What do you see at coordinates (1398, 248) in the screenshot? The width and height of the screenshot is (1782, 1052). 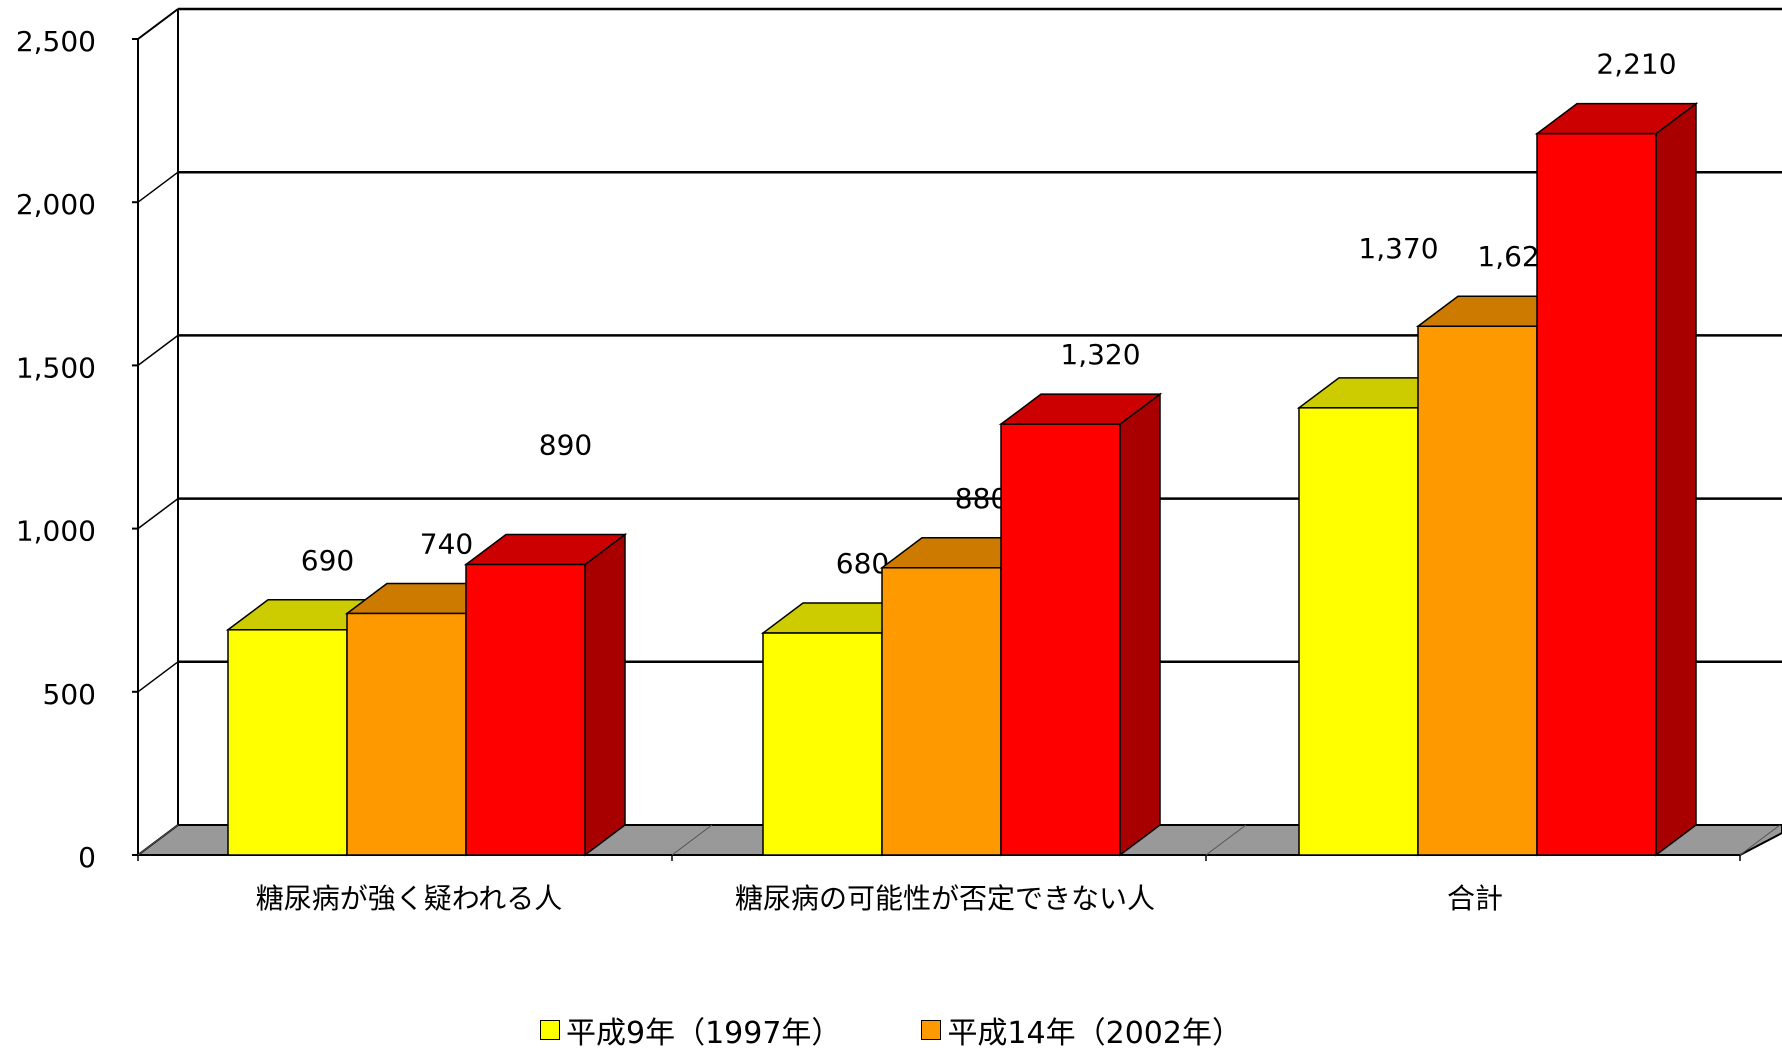 I see `data-label: 1,370` at bounding box center [1398, 248].